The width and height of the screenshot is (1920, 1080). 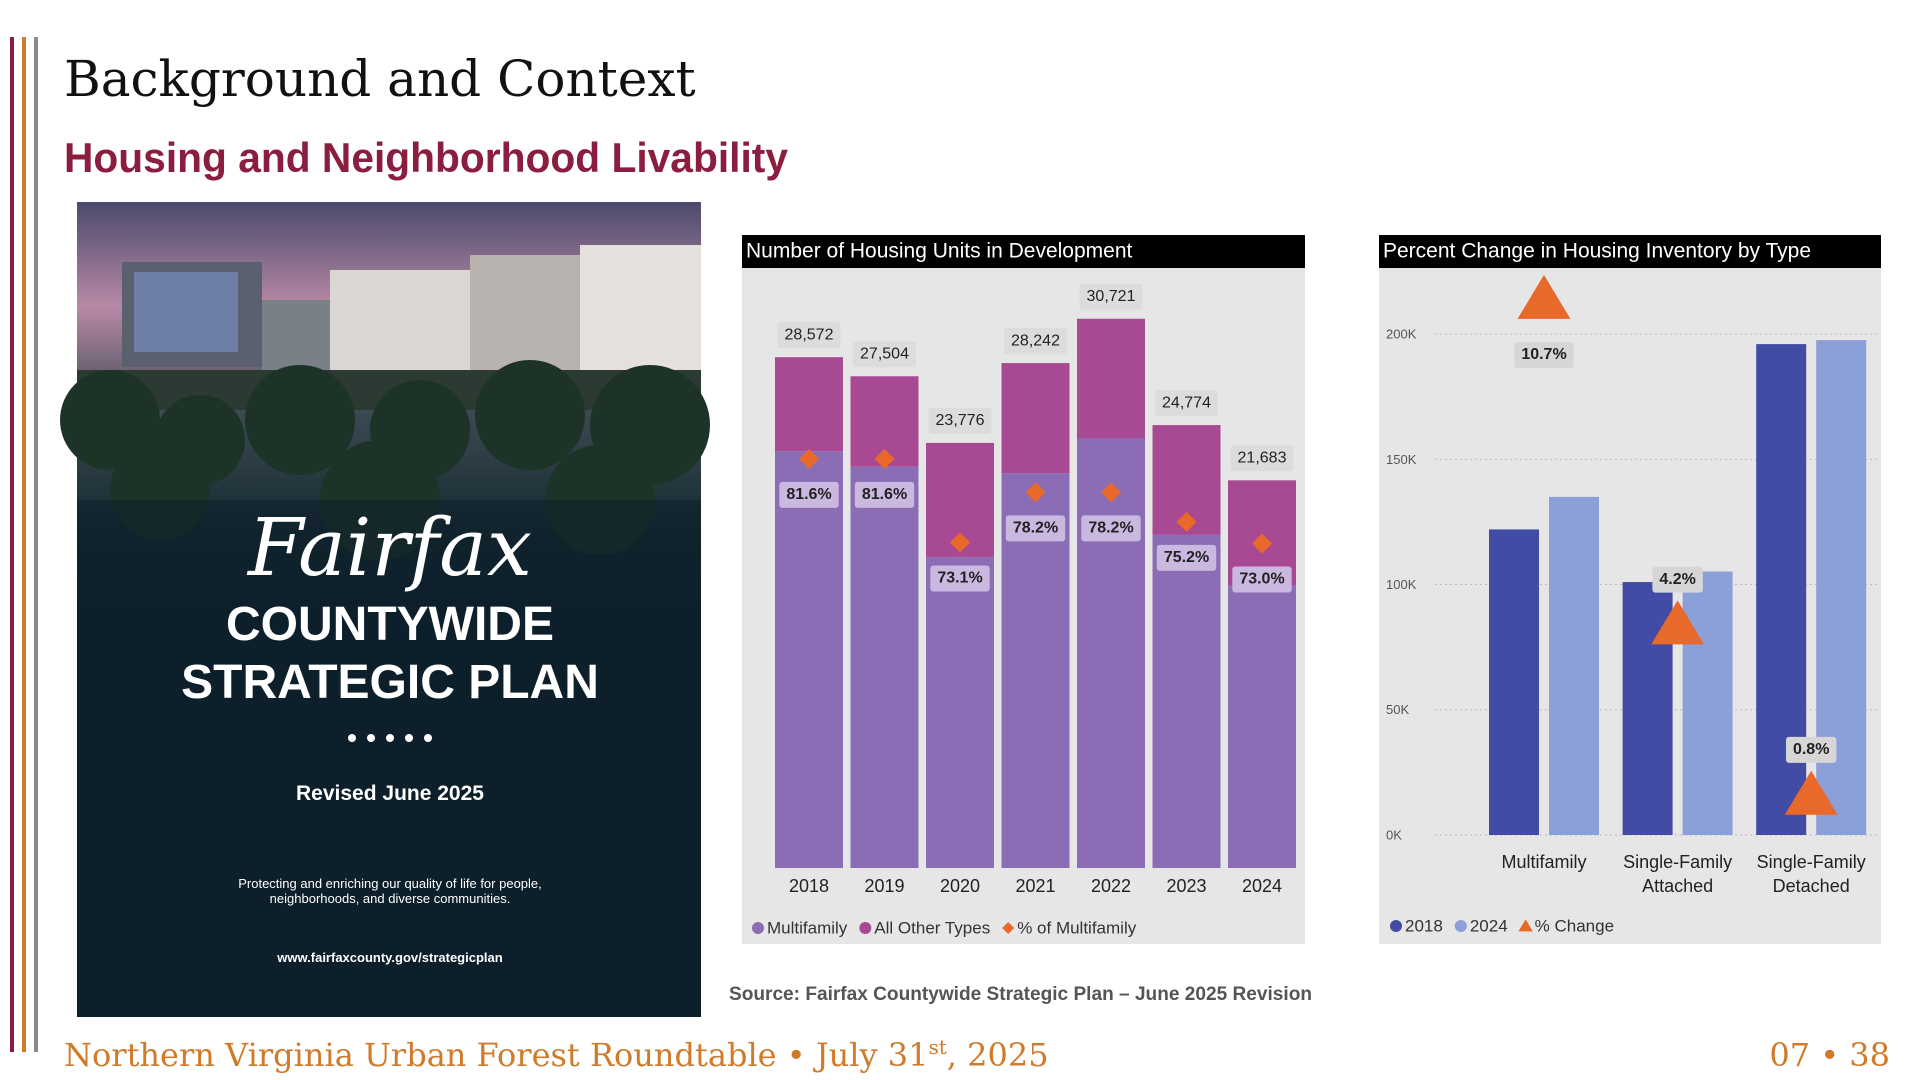 I want to click on screen, so click(x=186, y=312).